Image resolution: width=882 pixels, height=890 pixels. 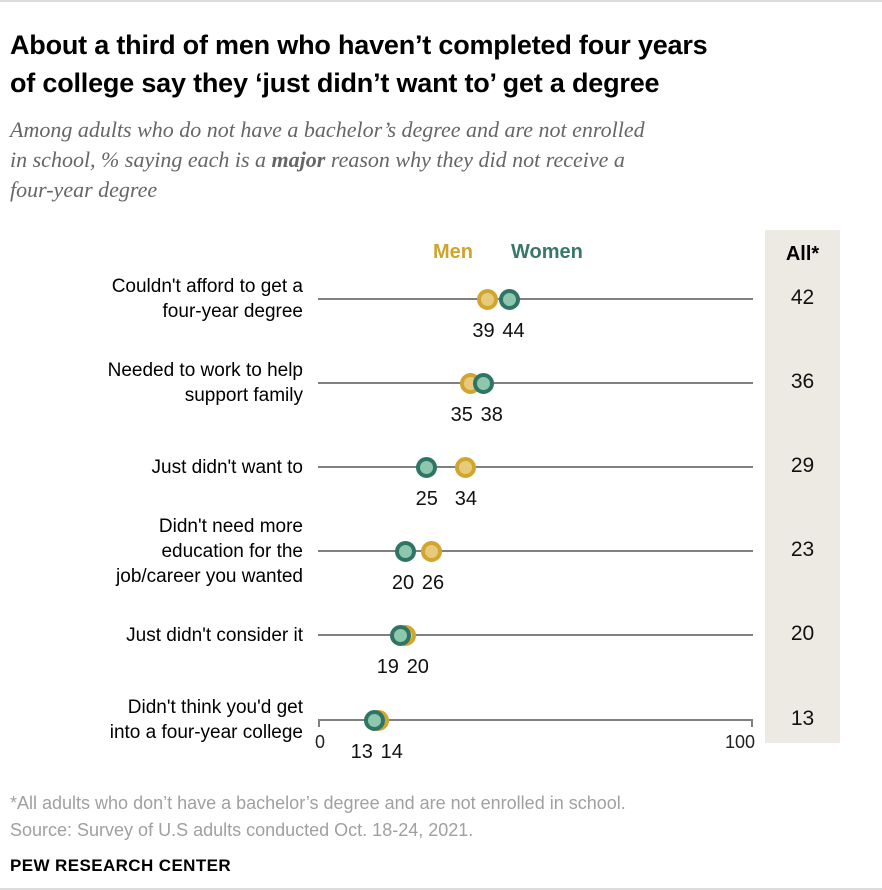 I want to click on value-label-women: 19, so click(x=387, y=667).